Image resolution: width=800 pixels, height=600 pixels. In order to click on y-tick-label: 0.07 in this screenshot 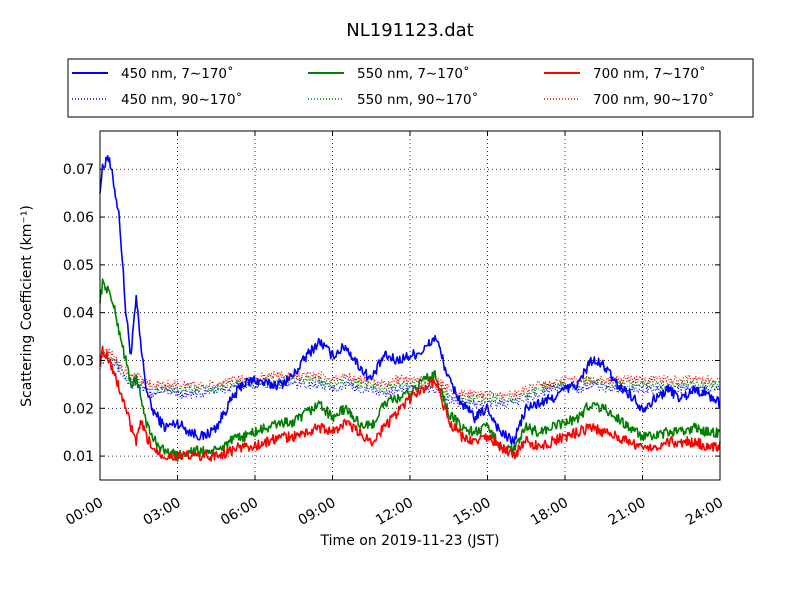, I will do `click(78, 170)`.